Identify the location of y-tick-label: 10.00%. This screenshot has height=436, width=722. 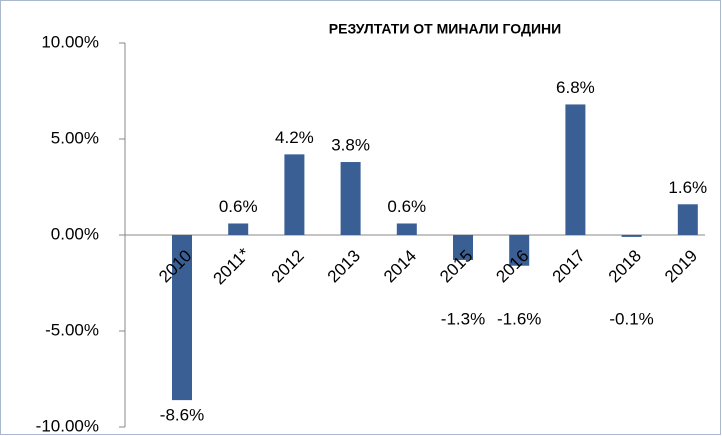
(70, 41).